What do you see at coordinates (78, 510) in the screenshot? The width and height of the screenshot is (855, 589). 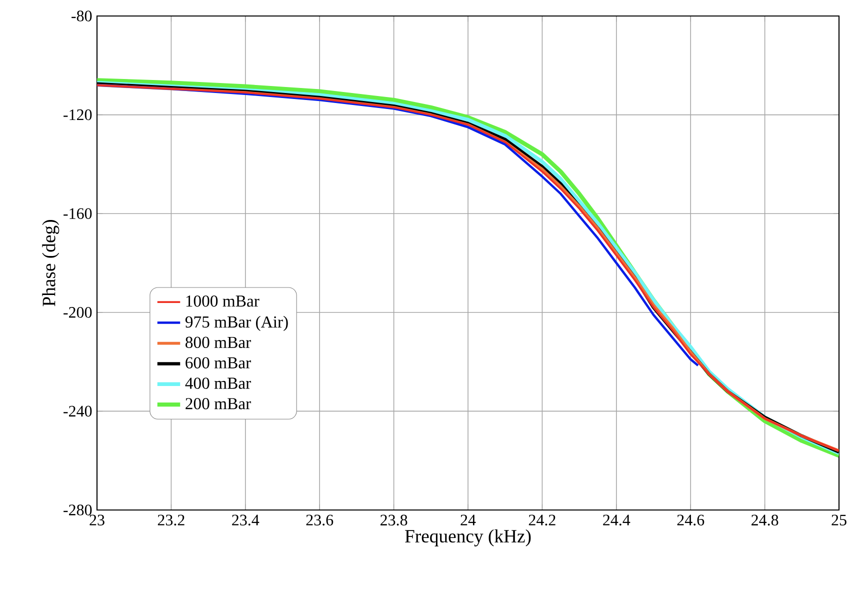 I see `y-tick-label: -280` at bounding box center [78, 510].